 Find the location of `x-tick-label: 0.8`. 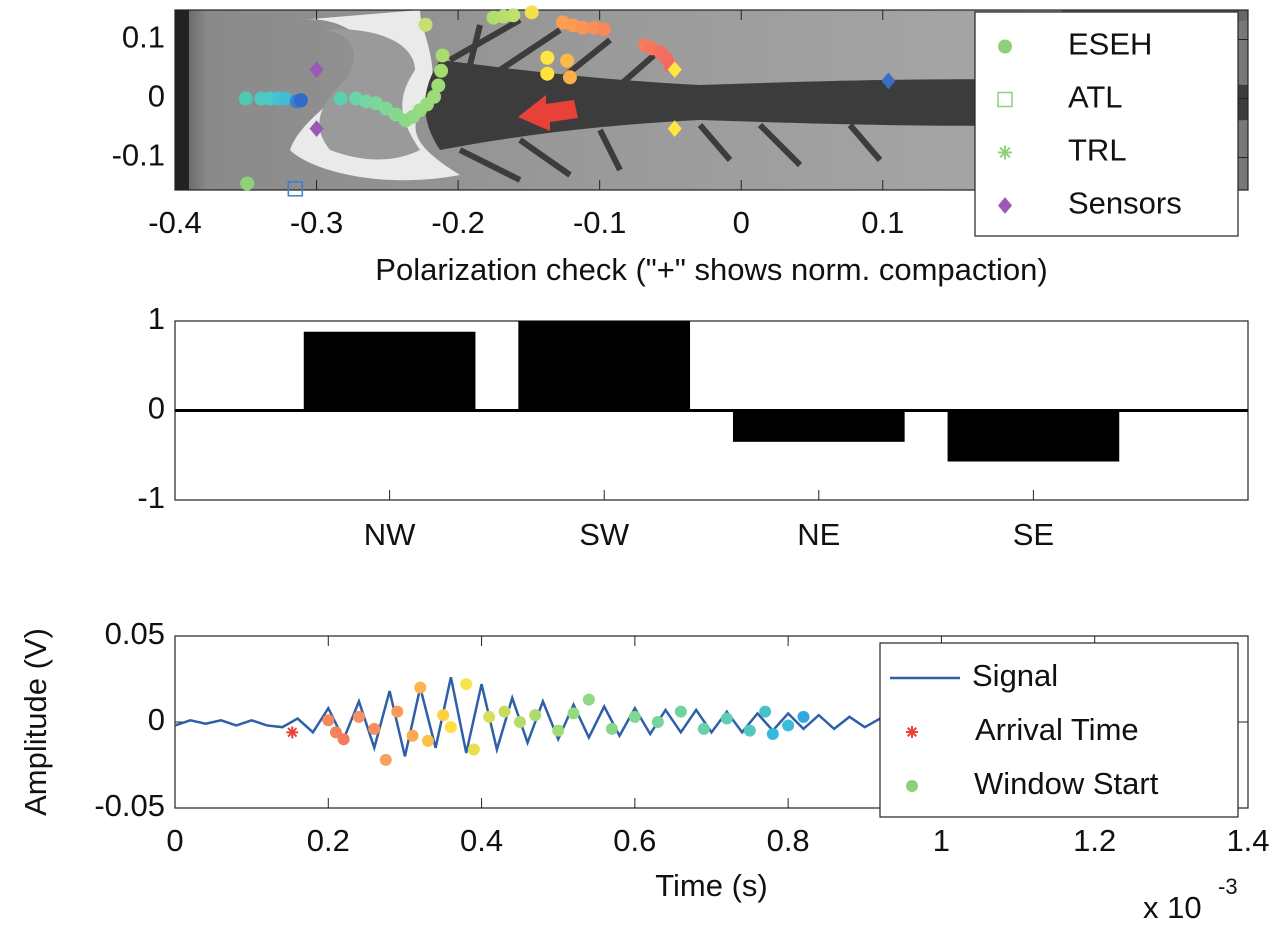

x-tick-label: 0.8 is located at coordinates (788, 840).